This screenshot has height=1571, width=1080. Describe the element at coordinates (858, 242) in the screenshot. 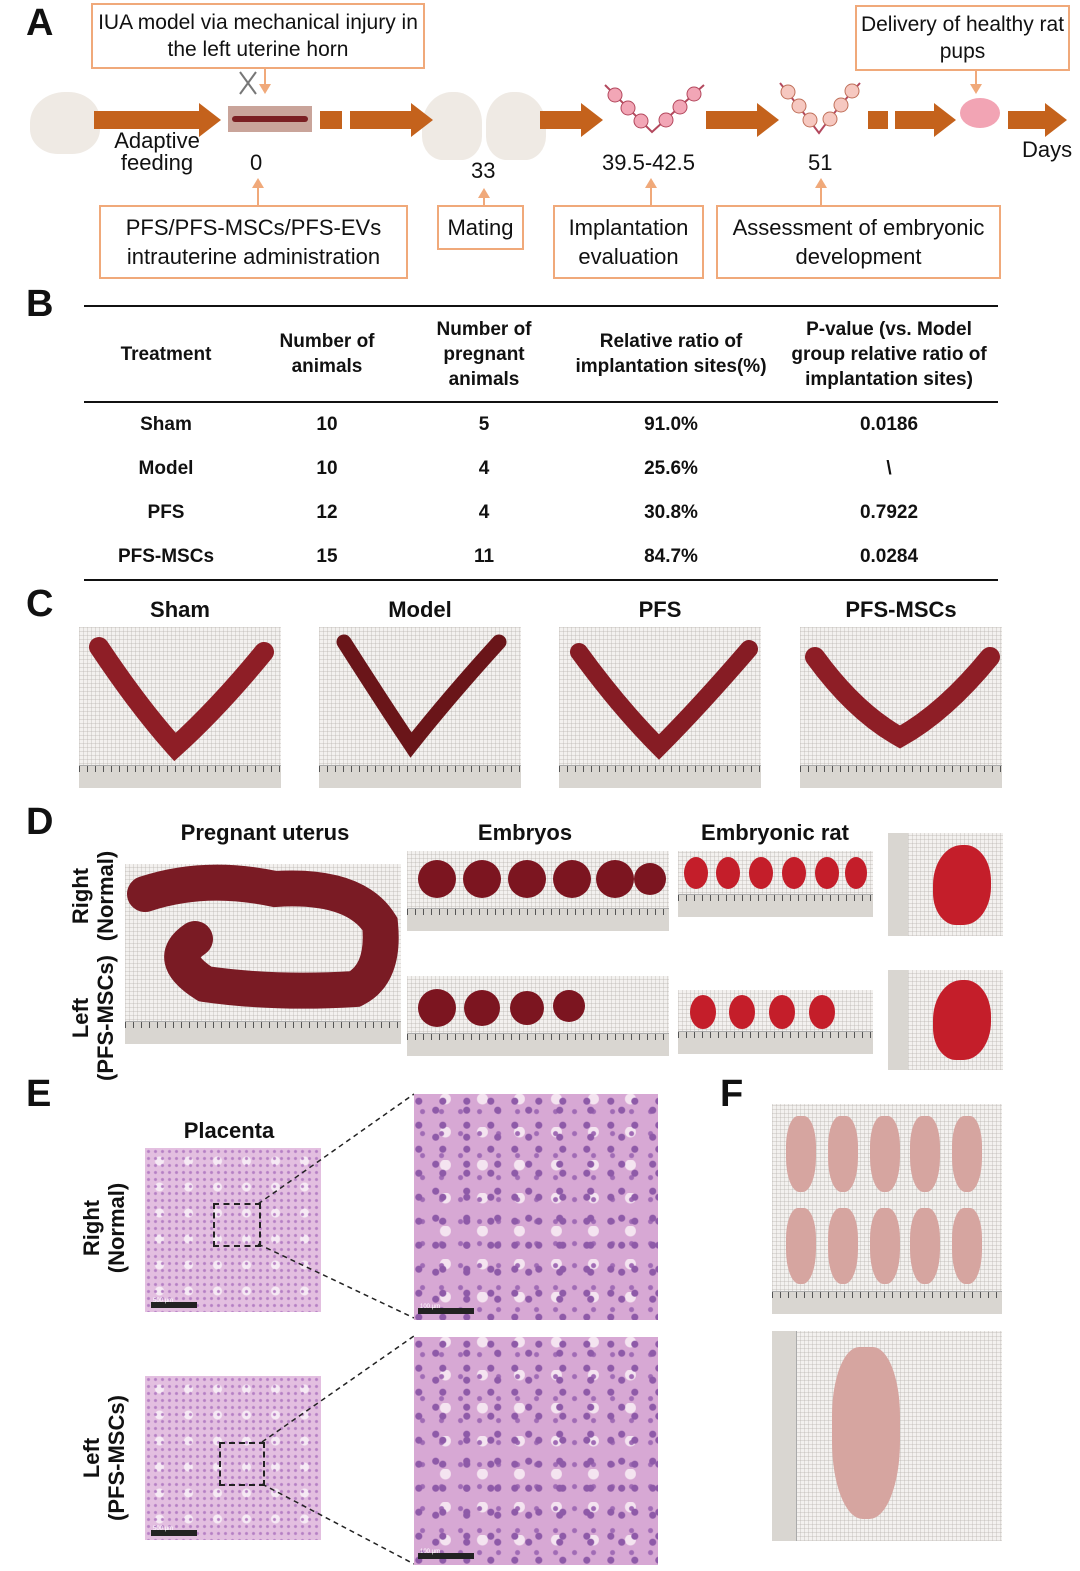

I see `assessment-box: Assessment of embryonic development` at that location.